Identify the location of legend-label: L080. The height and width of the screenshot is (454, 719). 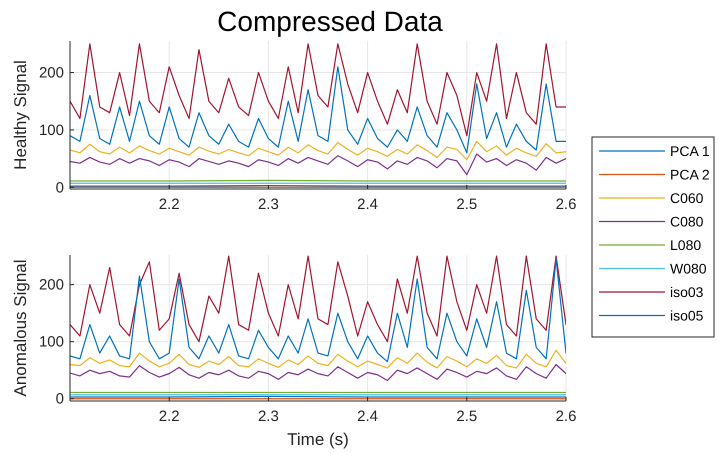
(686, 245).